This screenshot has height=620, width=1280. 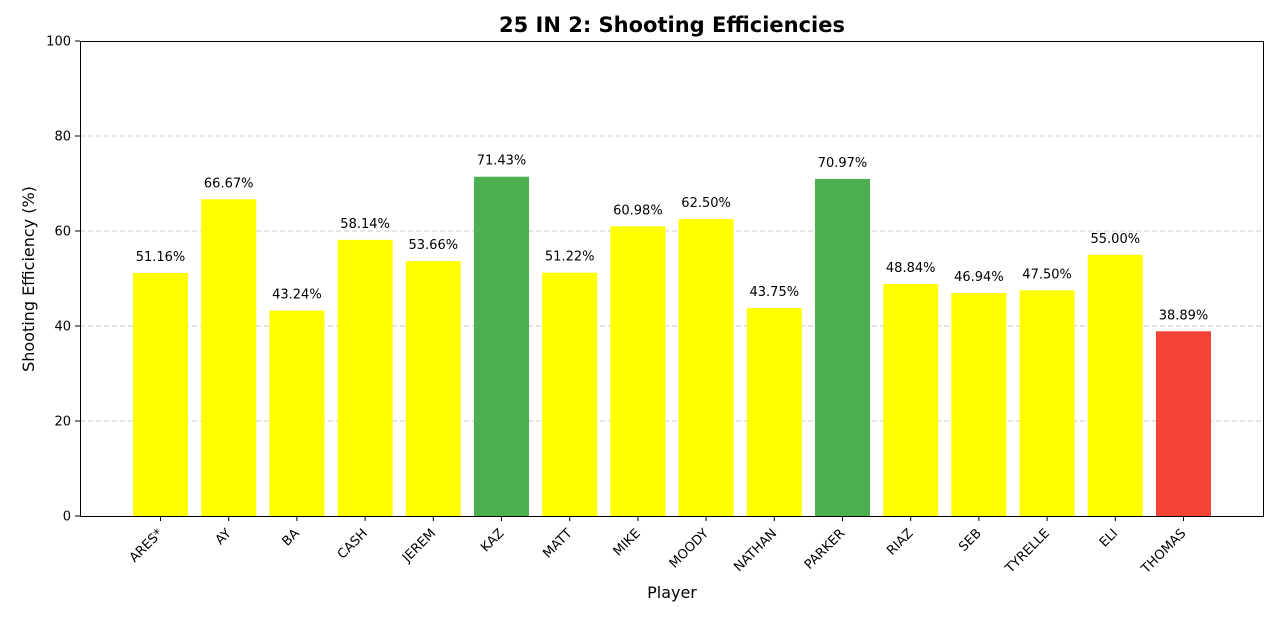 What do you see at coordinates (689, 548) in the screenshot?
I see `x-tick-label: MOODY` at bounding box center [689, 548].